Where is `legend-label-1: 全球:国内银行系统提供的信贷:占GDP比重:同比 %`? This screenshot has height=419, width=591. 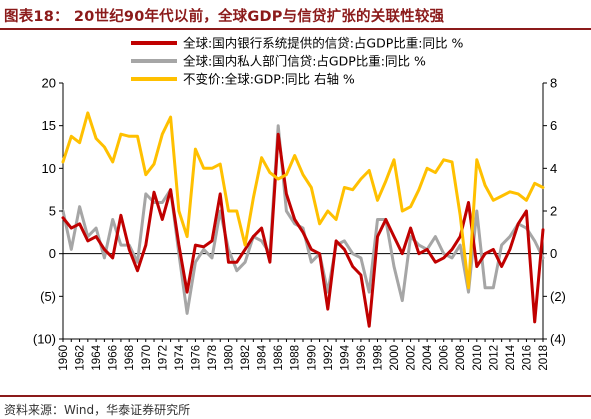 legend-label-1: 全球:国内银行系统提供的信贷:占GDP比重:同比 % is located at coordinates (323, 43).